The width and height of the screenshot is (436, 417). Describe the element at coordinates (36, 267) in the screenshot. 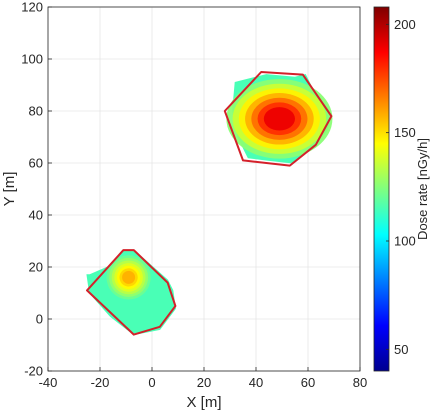

I see `y-tick-label: 20` at that location.